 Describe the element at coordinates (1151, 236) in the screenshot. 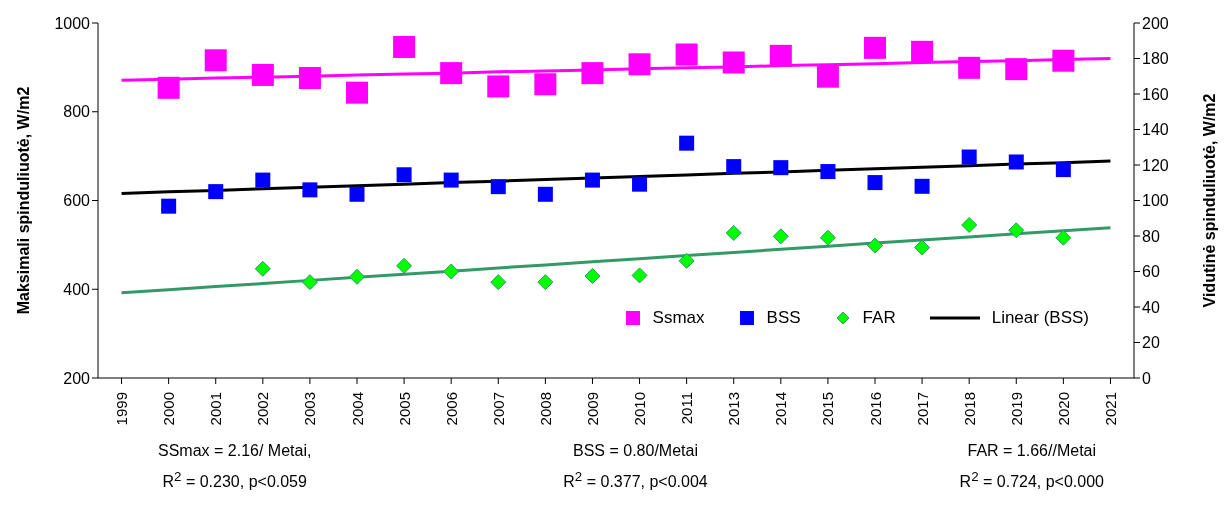

I see `y2-tick-label: 80` at that location.